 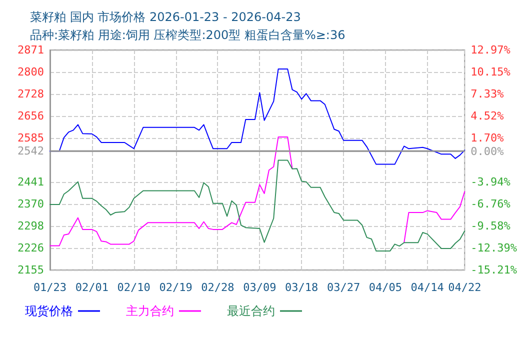 I want to click on y-tick-label: 2800, so click(x=31, y=71).